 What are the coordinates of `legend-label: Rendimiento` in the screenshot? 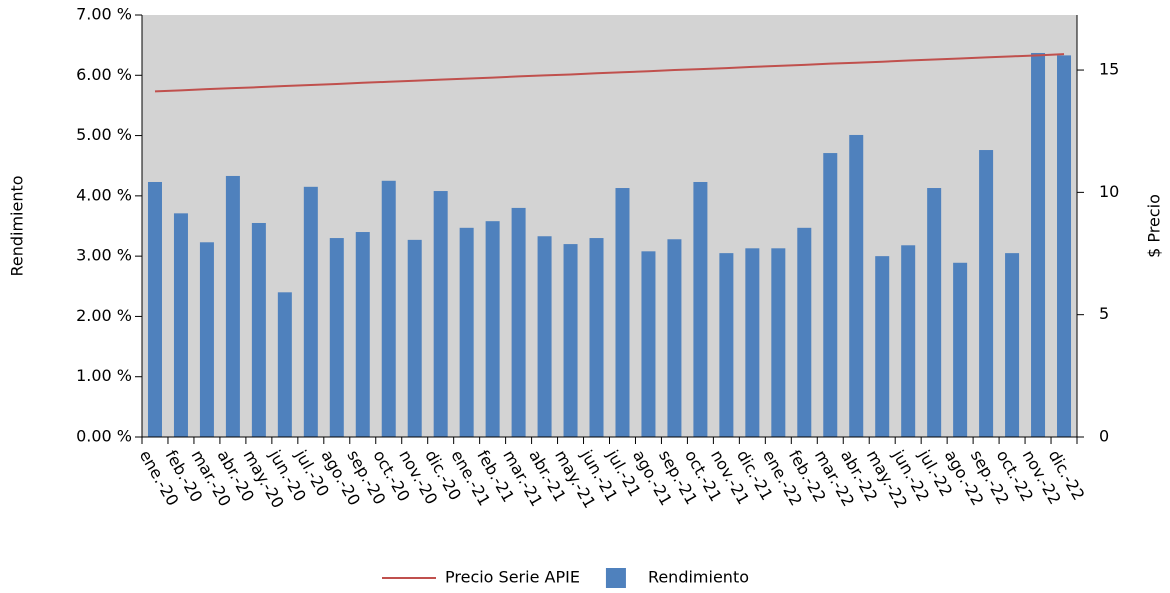 It's located at (698, 577).